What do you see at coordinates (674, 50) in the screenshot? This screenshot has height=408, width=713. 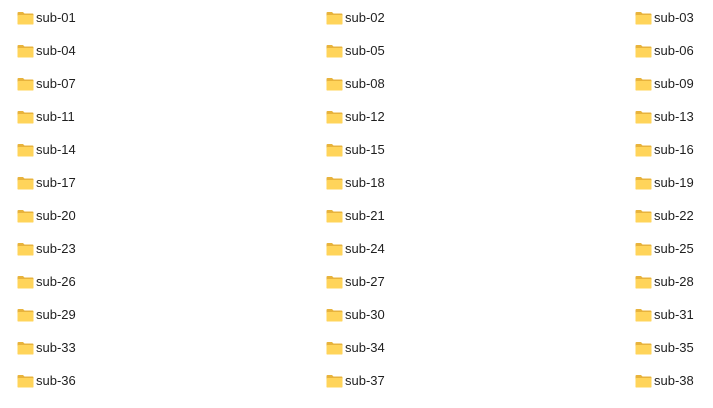 I see `folder-label: sub-06` at bounding box center [674, 50].